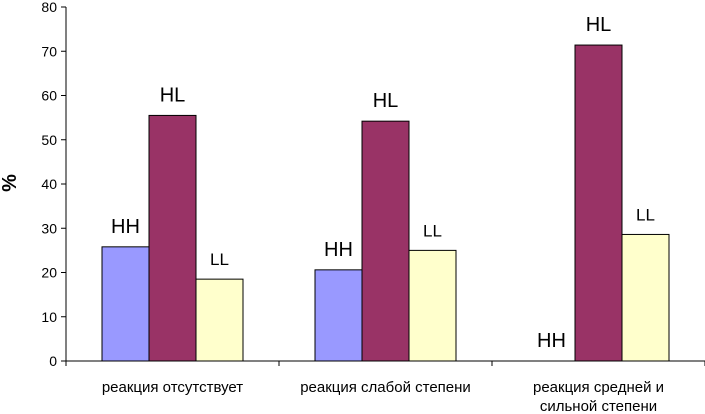  I want to click on y-axis-label: %, so click(10, 183).